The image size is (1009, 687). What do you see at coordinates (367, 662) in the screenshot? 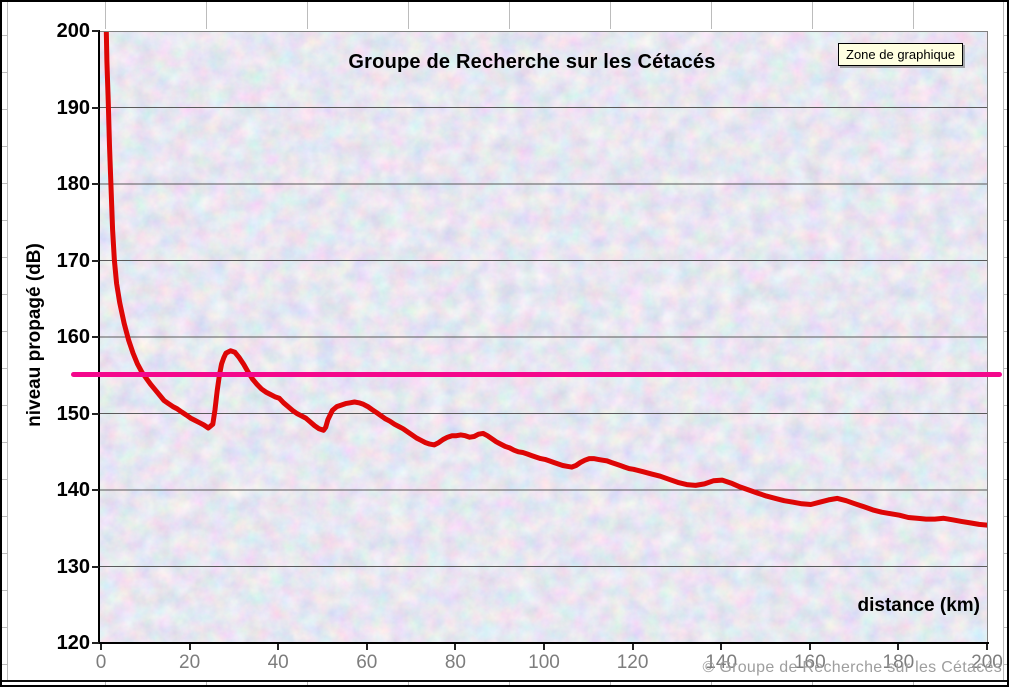
I see `x-tick-label: 60` at bounding box center [367, 662].